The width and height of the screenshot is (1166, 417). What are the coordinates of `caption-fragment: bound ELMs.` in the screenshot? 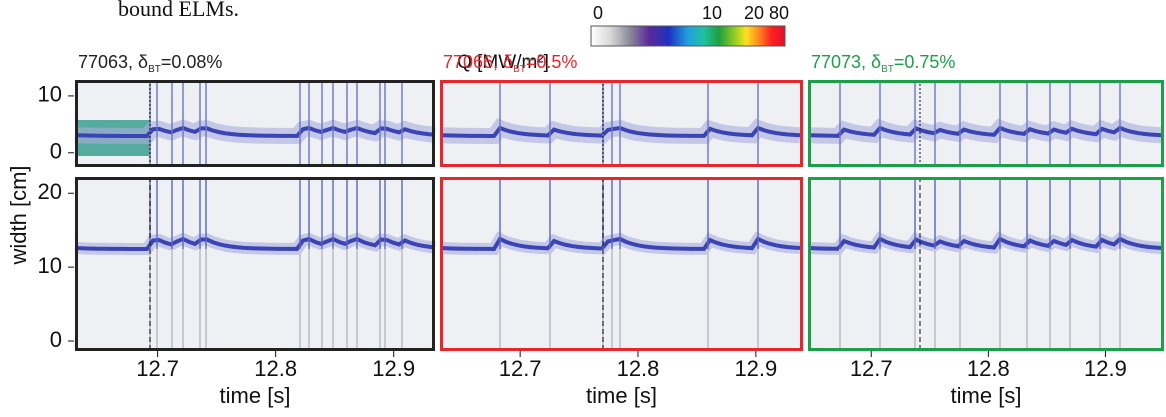 It's located at (178, 10).